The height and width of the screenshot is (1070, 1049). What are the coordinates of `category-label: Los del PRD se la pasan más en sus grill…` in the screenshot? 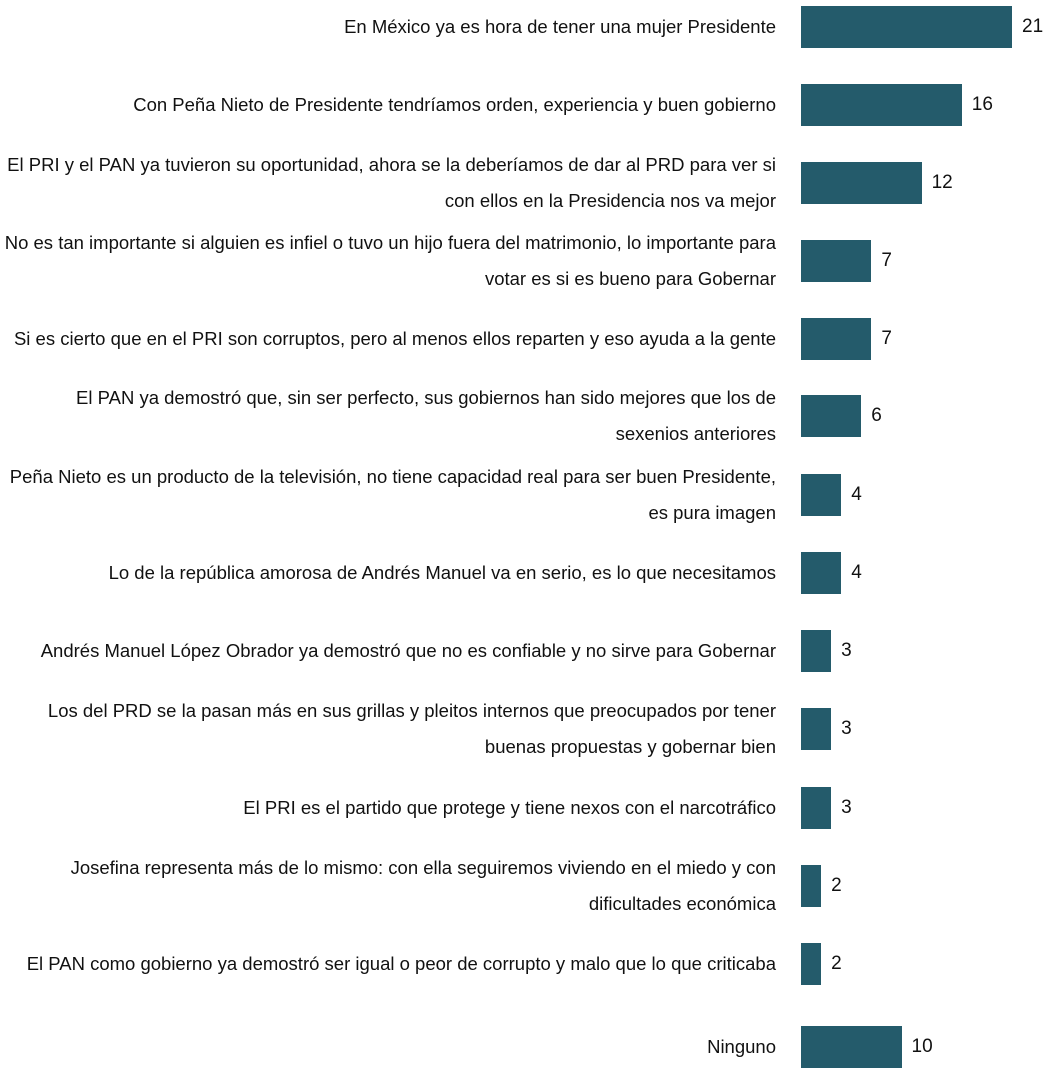 It's located at (411, 728).